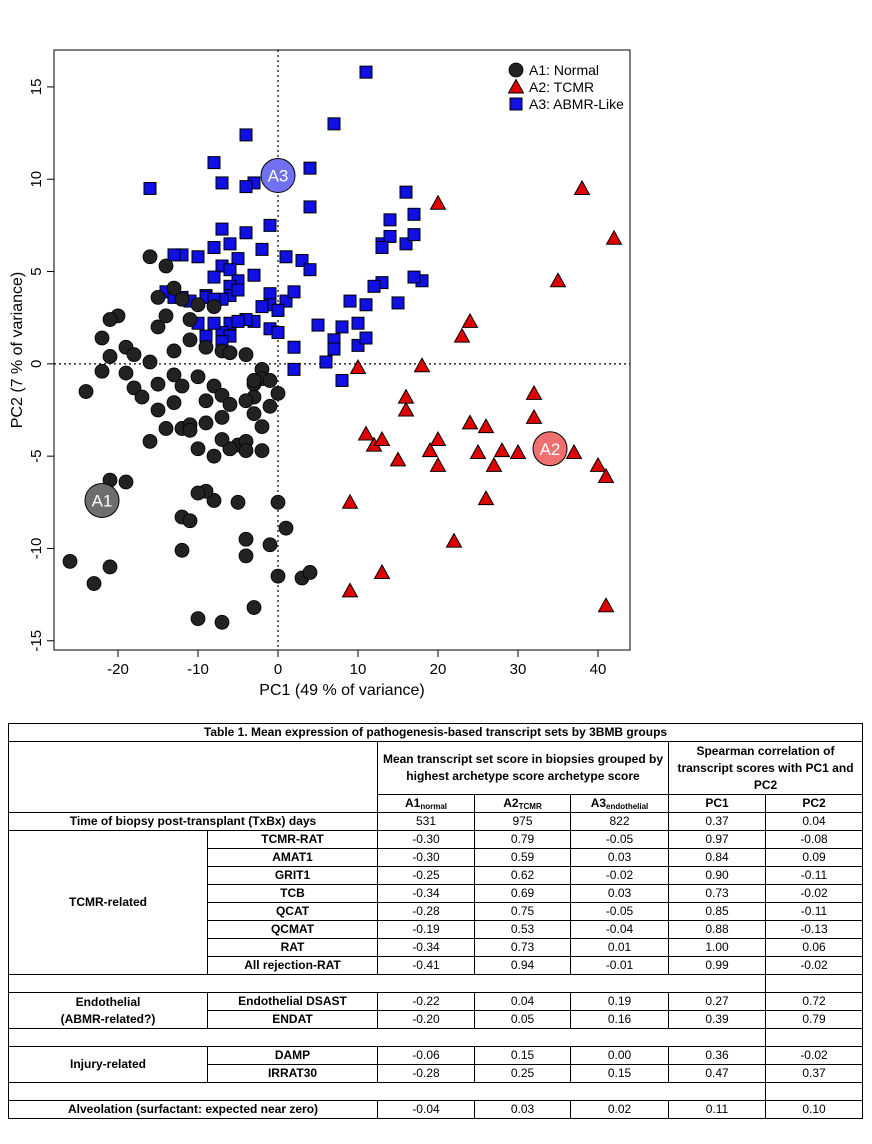  Describe the element at coordinates (814, 893) in the screenshot. I see `cell-pc2: -0.02` at that location.